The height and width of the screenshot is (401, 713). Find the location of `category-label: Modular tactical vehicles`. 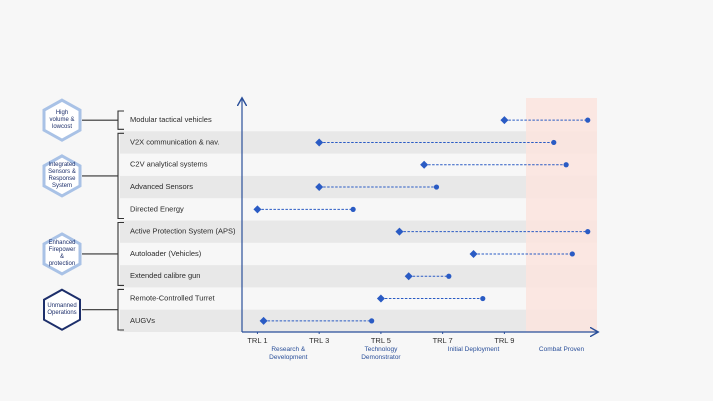

category-label: Modular tactical vehicles is located at coordinates (171, 119).